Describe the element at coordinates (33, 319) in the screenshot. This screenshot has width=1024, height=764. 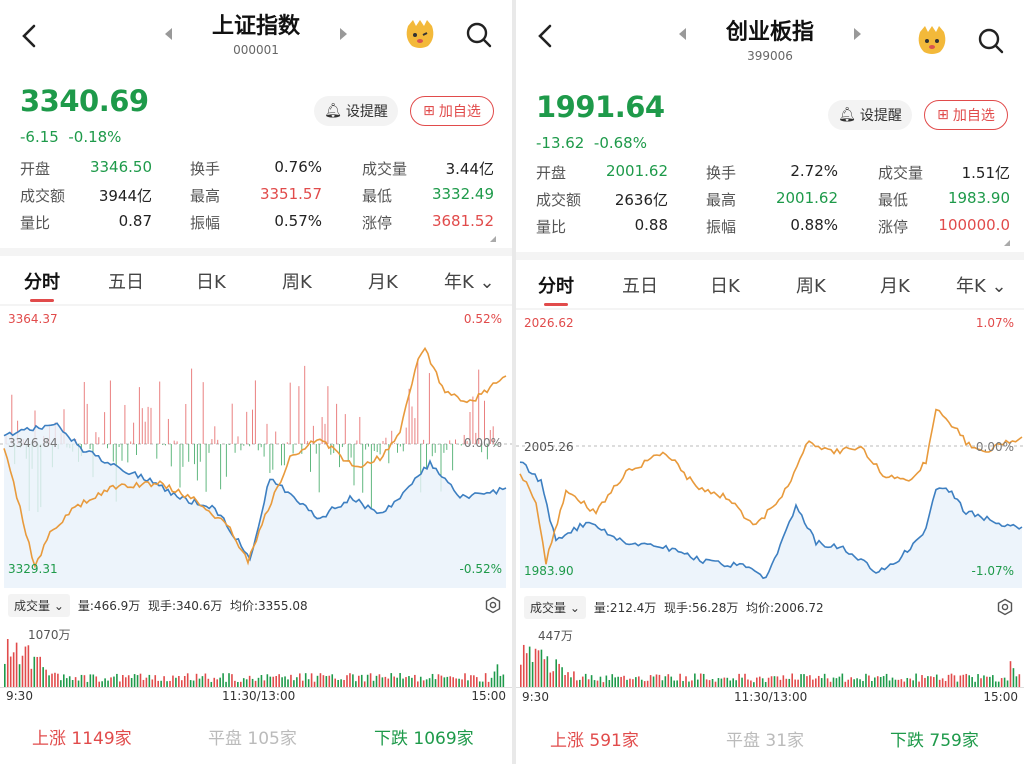
I see `axis-top-price: 3364.37` at that location.